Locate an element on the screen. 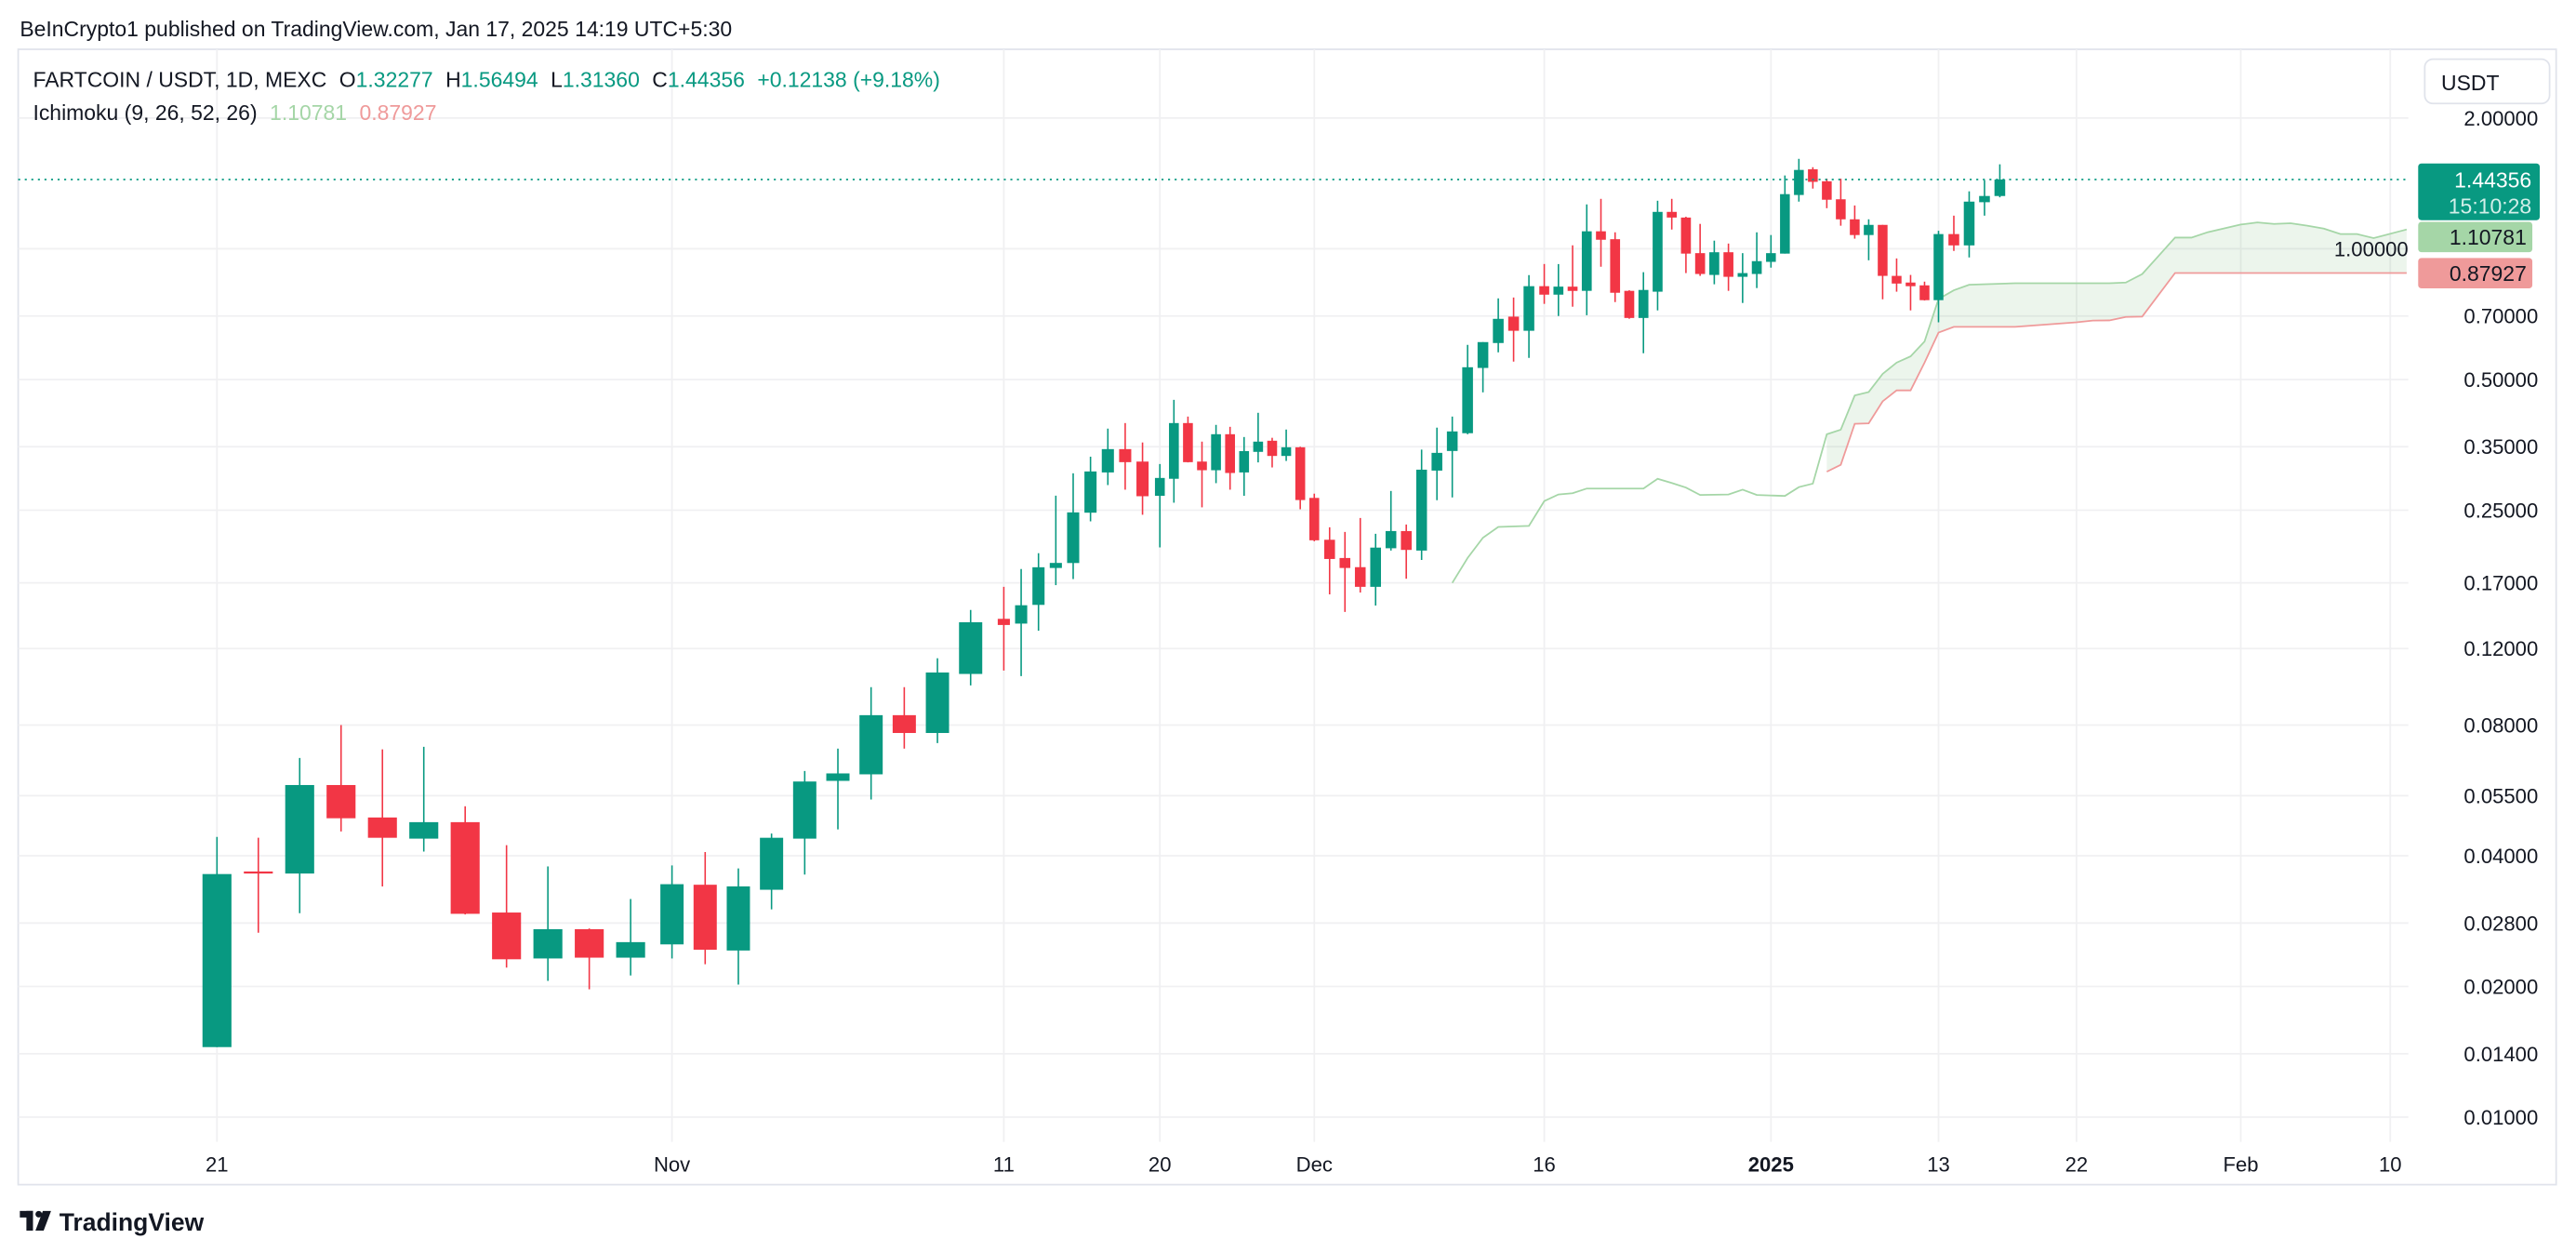  currency-button: USDT is located at coordinates (2487, 81).